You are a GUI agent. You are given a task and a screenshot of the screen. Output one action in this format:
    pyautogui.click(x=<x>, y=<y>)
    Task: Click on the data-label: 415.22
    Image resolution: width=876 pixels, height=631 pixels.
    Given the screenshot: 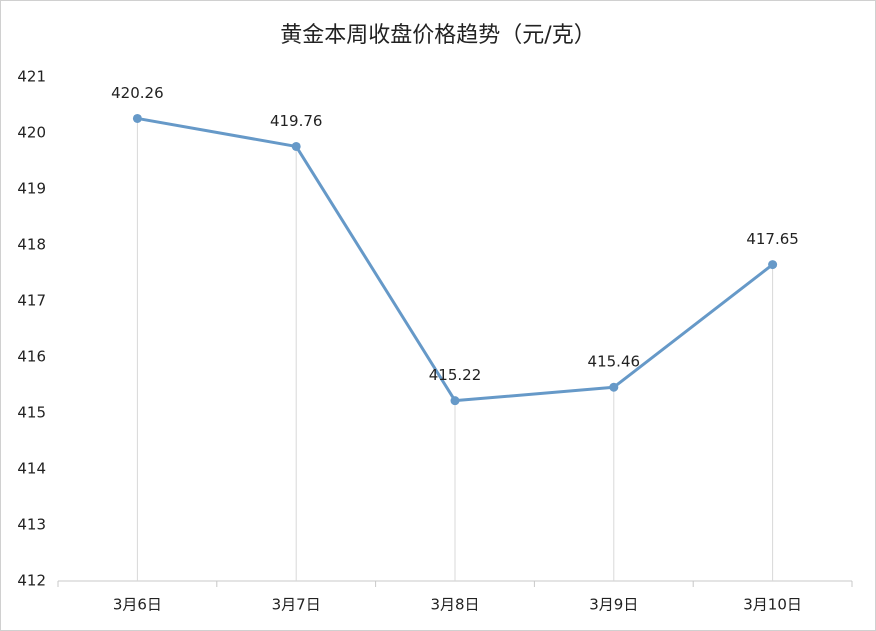 What is the action you would take?
    pyautogui.click(x=455, y=375)
    